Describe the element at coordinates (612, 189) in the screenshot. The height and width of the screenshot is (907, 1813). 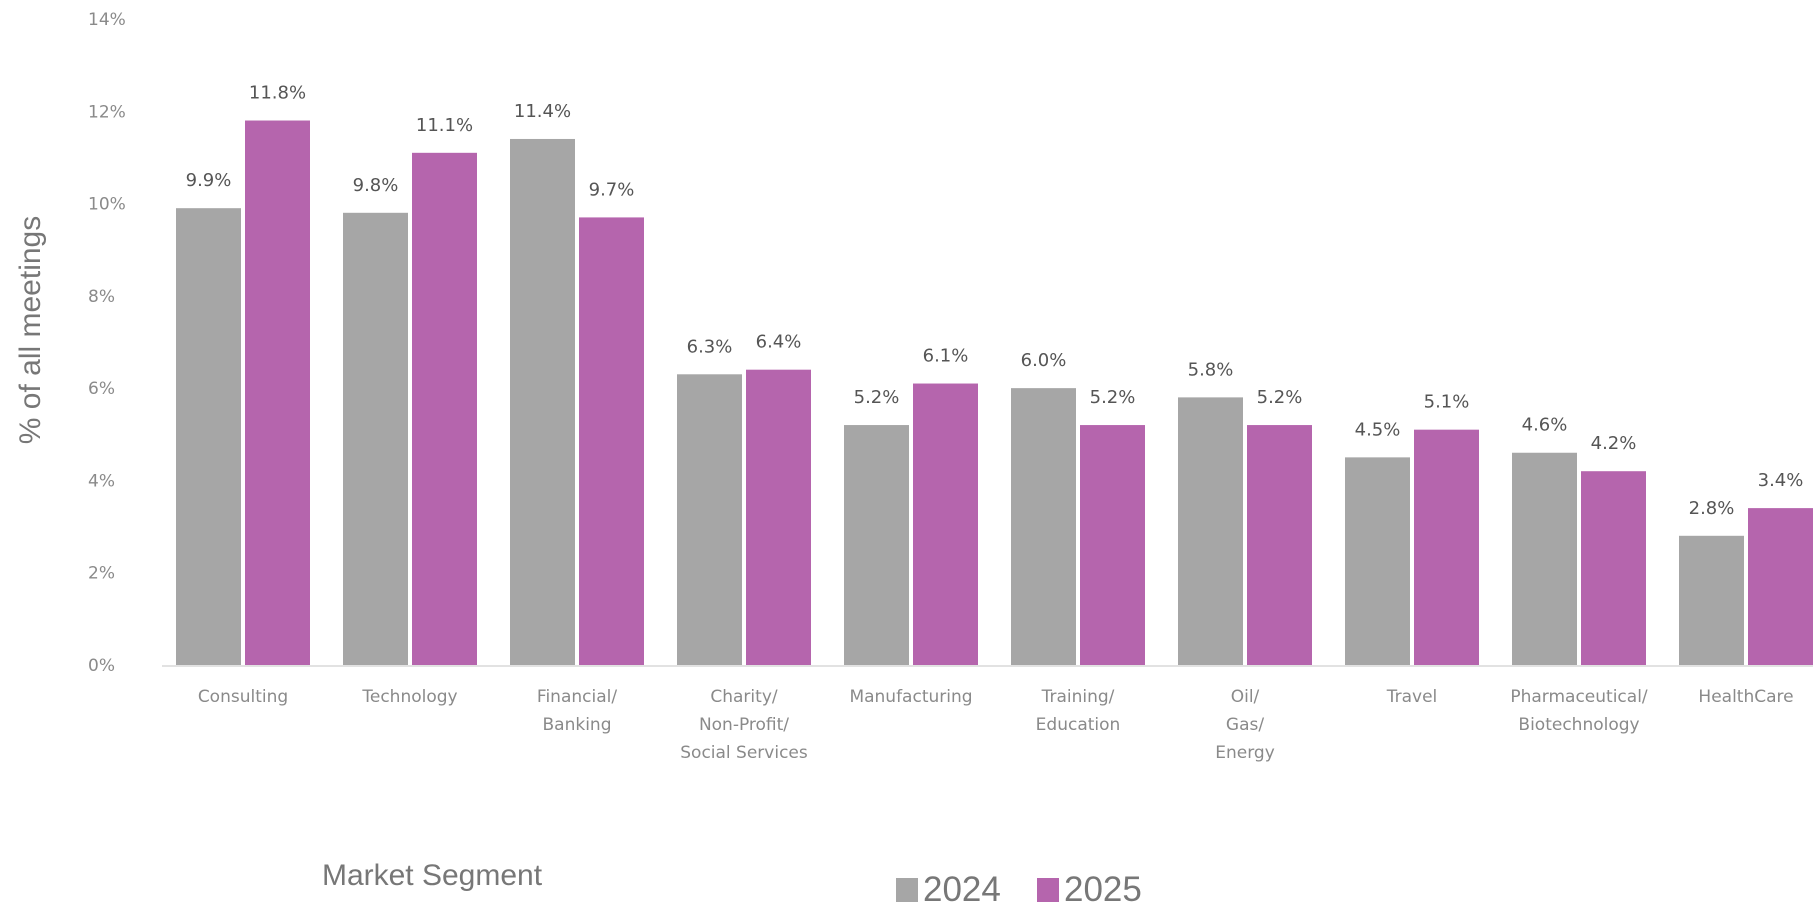
I see `data-label-2025: 9.7%` at that location.